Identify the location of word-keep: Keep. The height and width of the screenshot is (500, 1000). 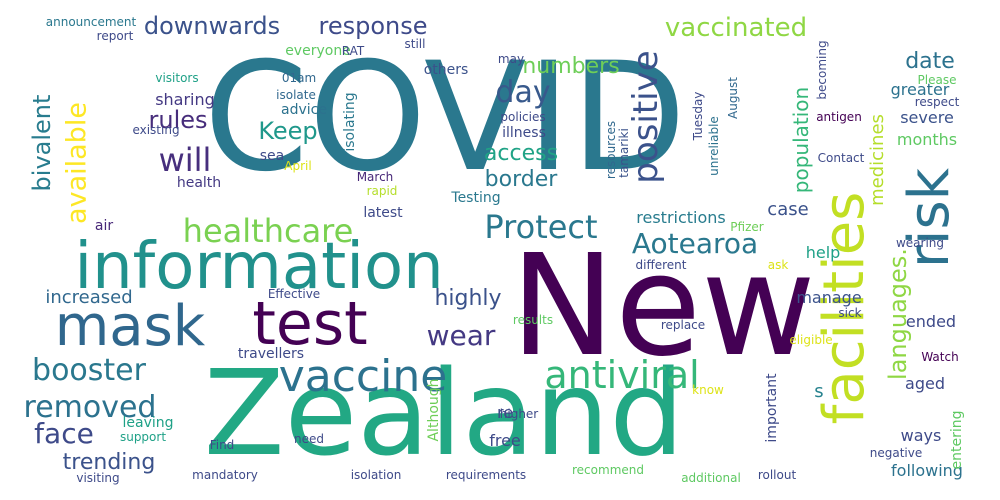
(288, 131).